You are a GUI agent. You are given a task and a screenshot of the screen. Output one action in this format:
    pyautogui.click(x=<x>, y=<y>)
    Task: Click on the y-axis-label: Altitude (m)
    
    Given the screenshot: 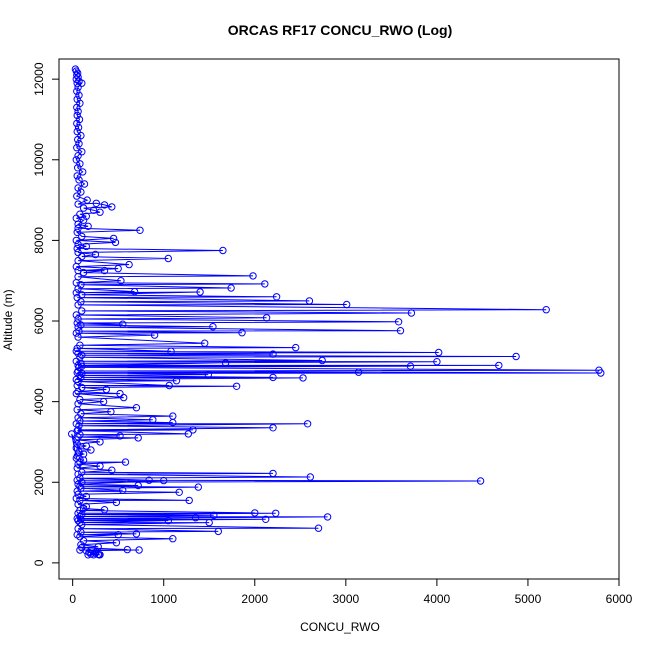 What is the action you would take?
    pyautogui.click(x=8, y=319)
    